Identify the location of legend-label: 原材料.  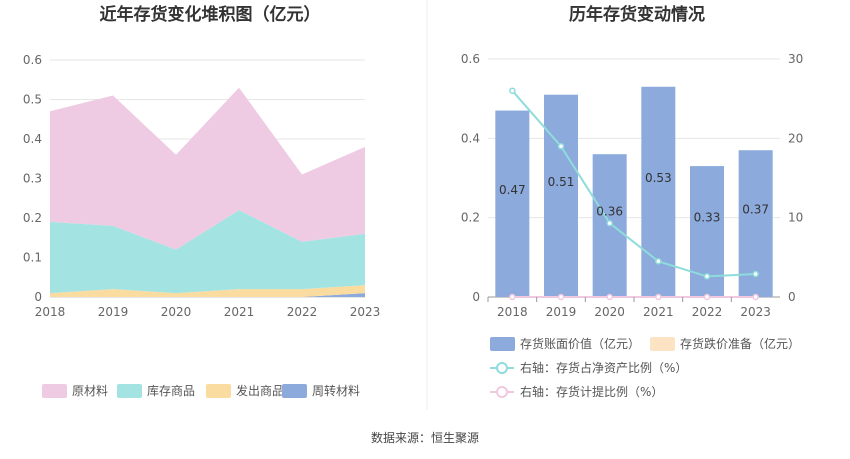
(90, 391).